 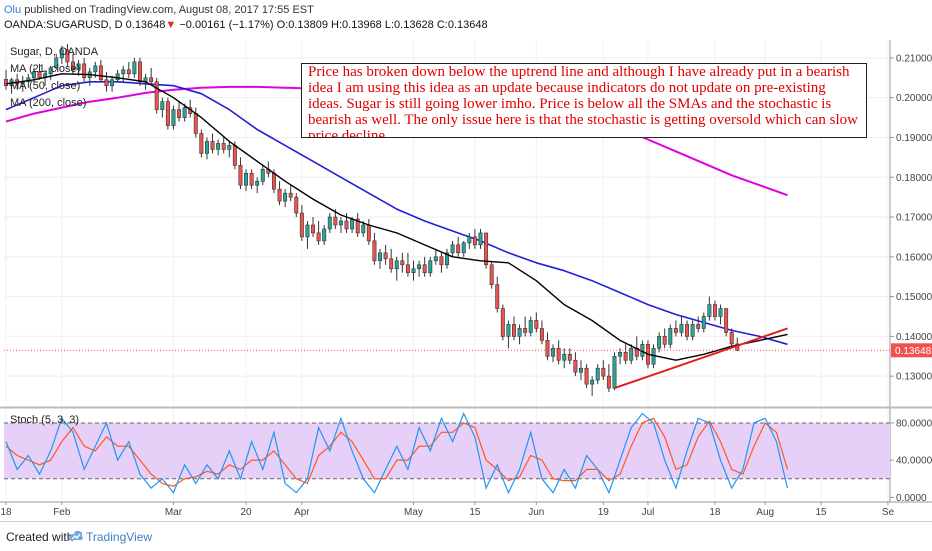 What do you see at coordinates (604, 512) in the screenshot?
I see `time-tick-label: 19` at bounding box center [604, 512].